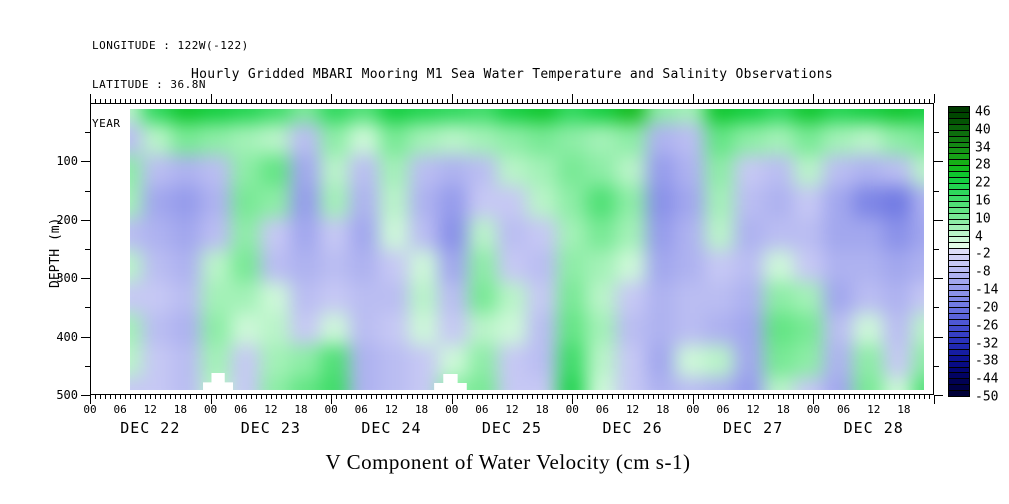 The width and height of the screenshot is (1009, 504). Describe the element at coordinates (391, 428) in the screenshot. I see `day-label: DEC 24` at that location.